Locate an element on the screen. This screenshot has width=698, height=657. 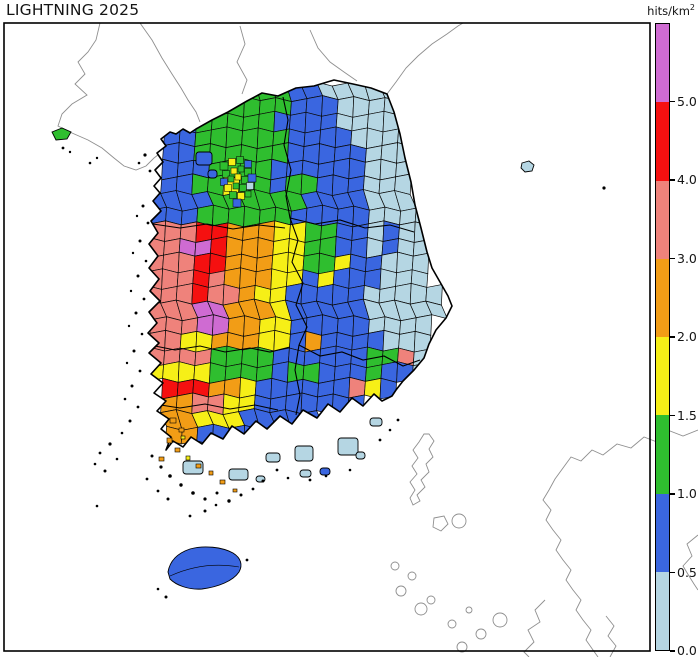
figure-title: LIGHTNING 2025 is located at coordinates (73, 10).